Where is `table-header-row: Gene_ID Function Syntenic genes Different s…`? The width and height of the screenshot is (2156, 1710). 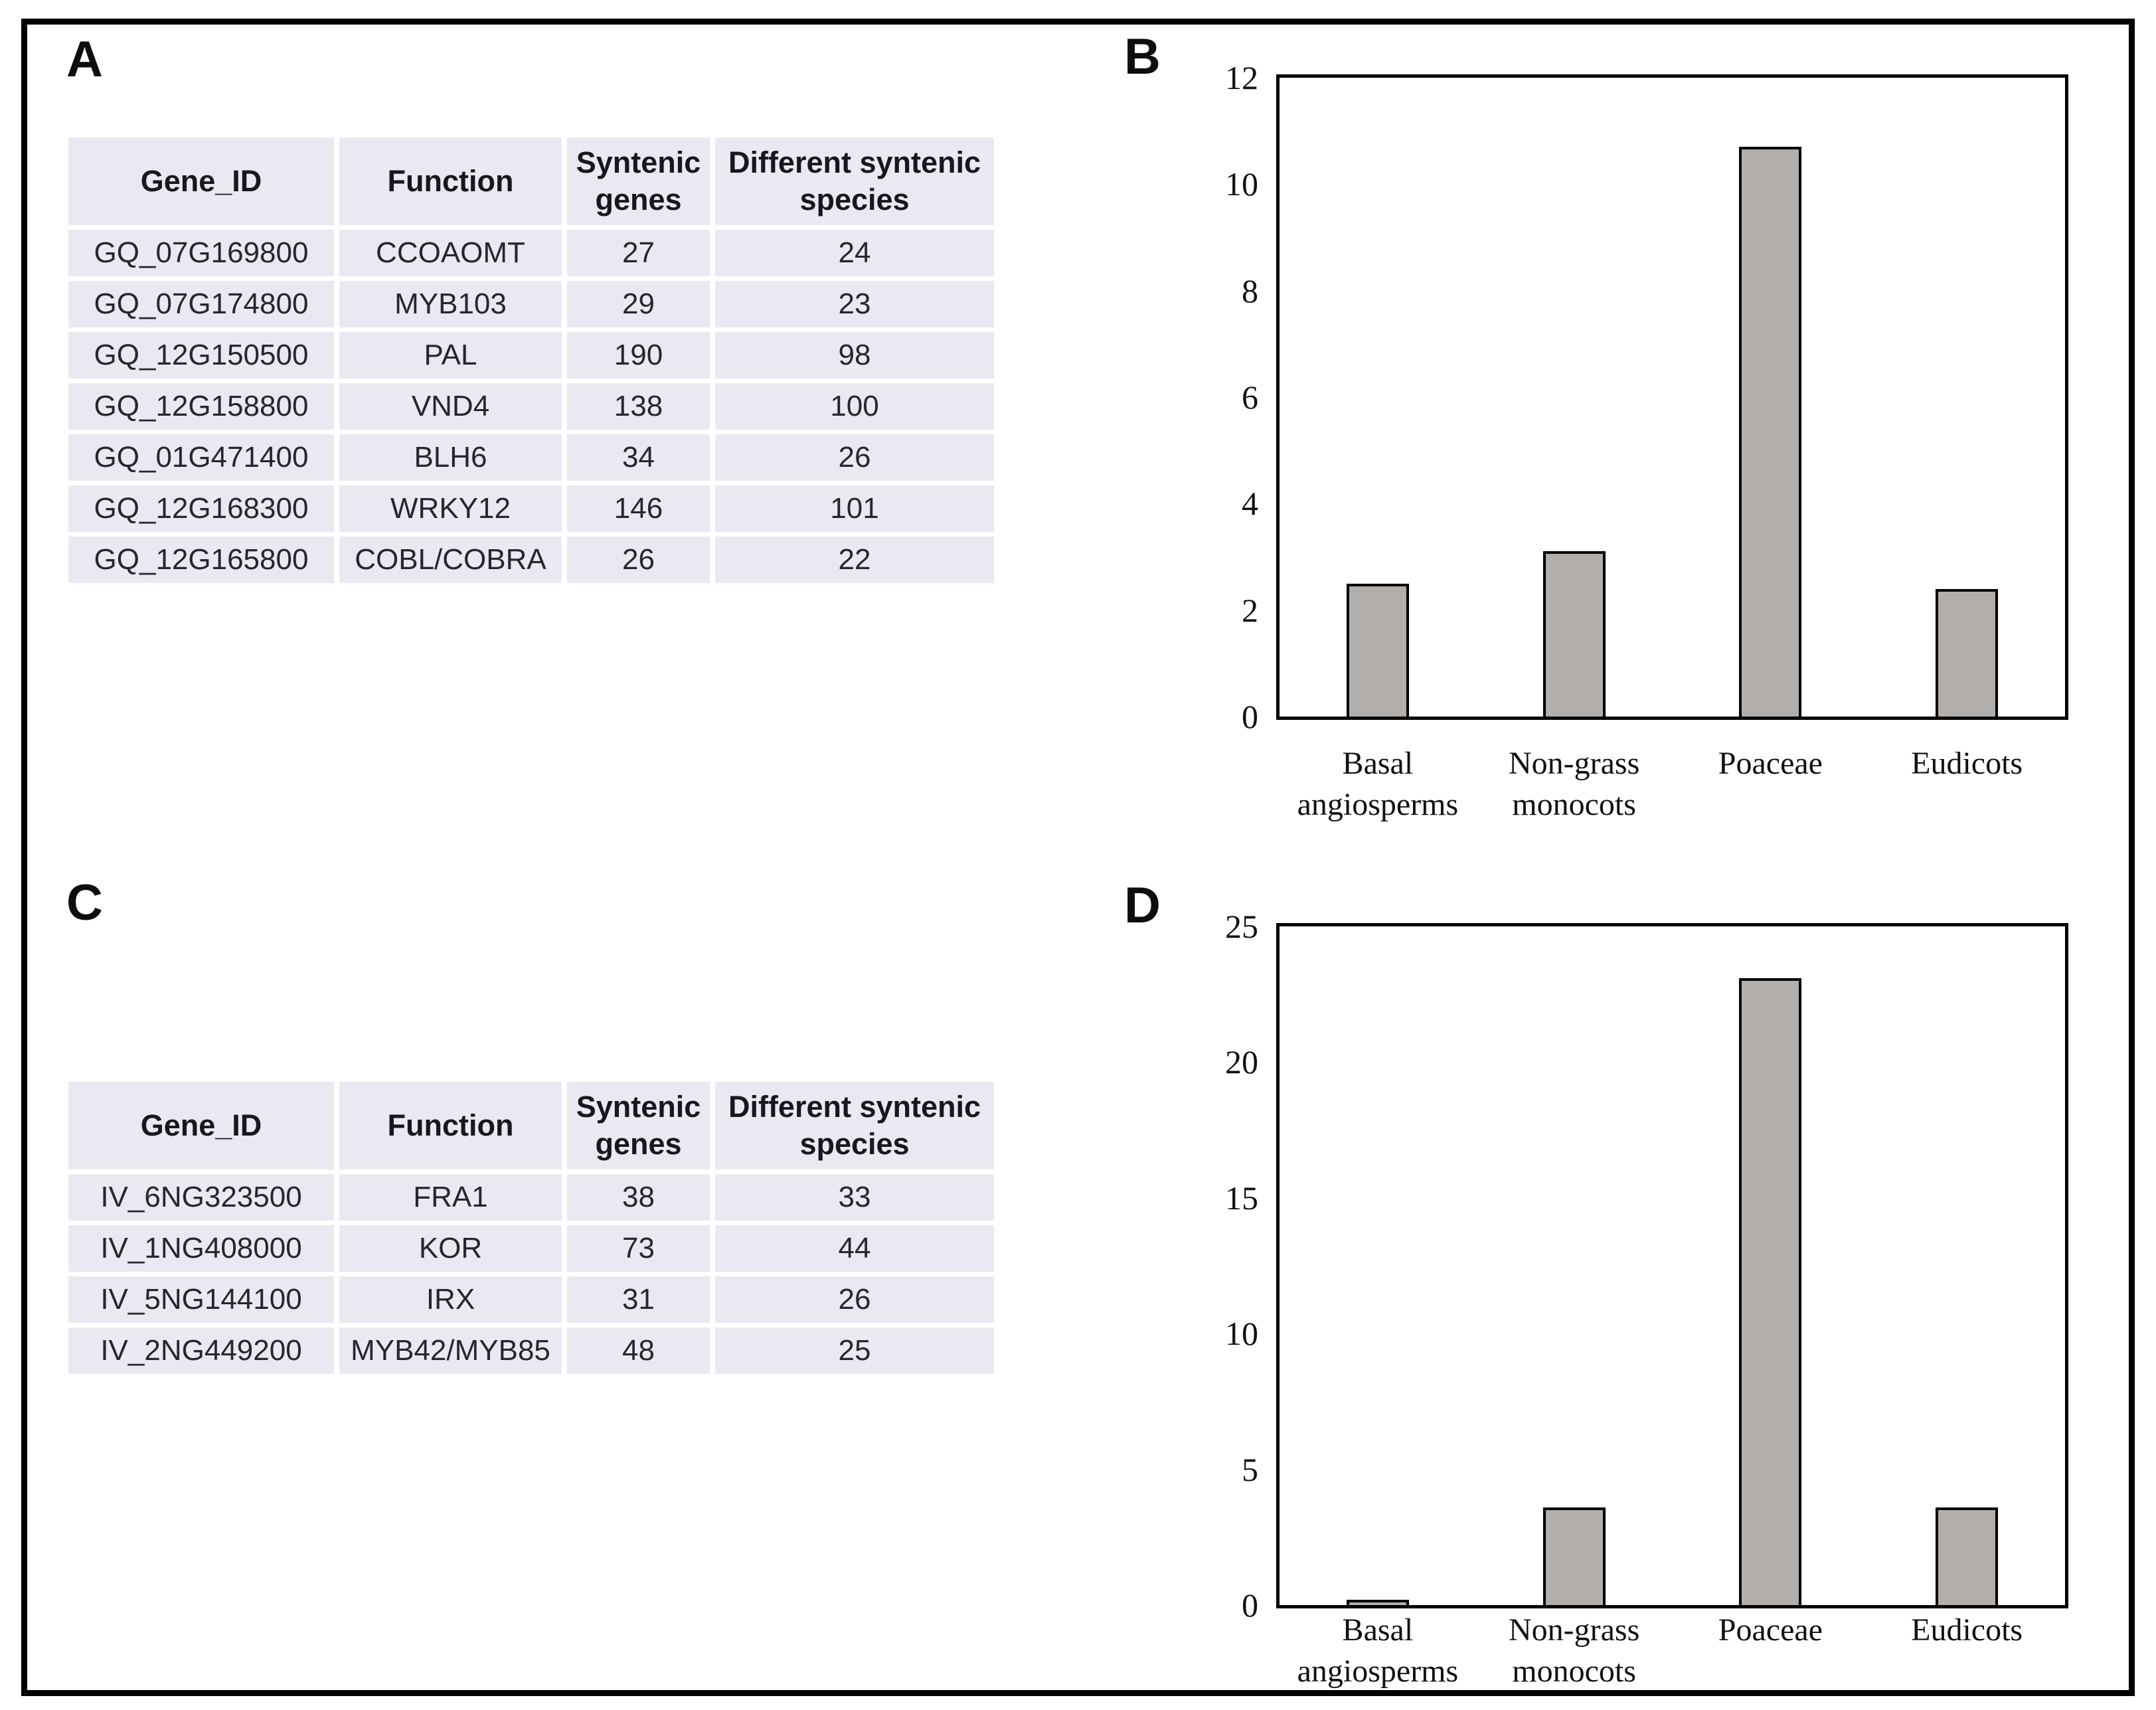
table-header-row: Gene_ID Function Syntenic genes Different s… is located at coordinates (531, 181).